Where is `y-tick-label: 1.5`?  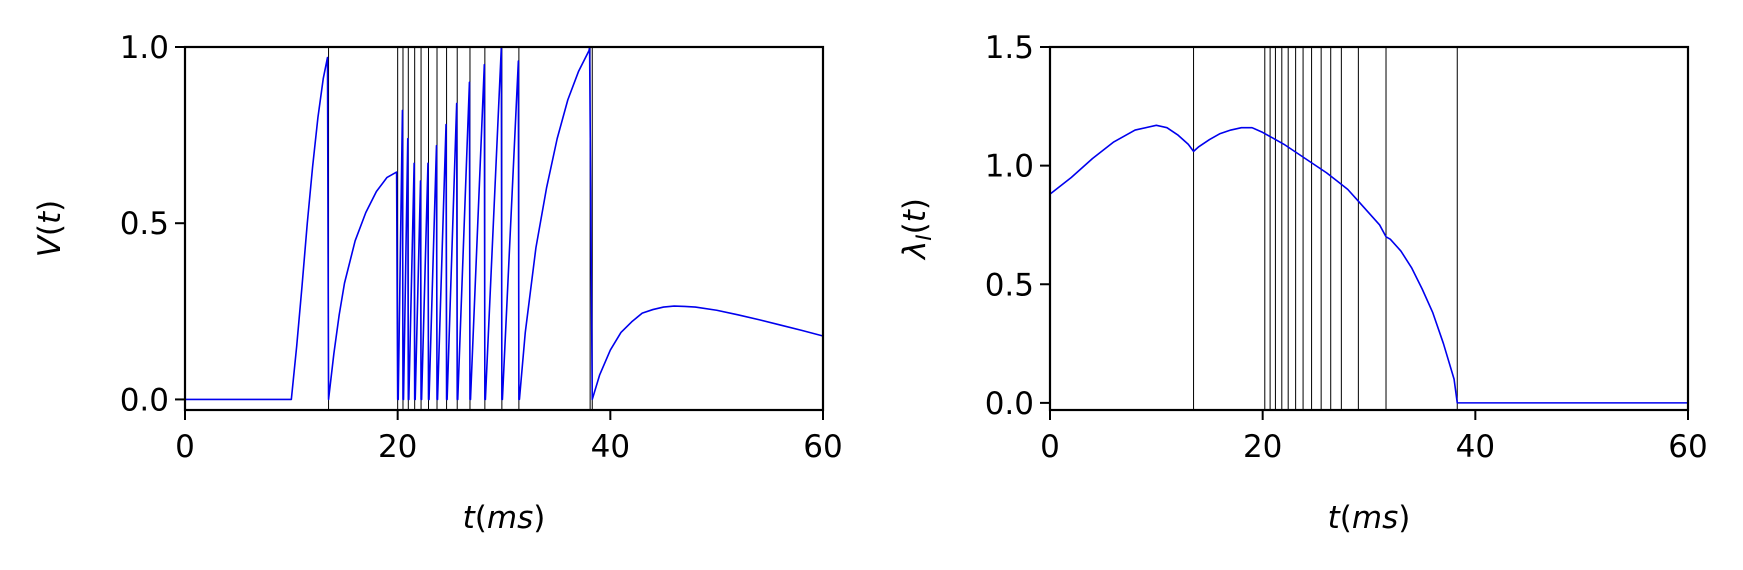
y-tick-label: 1.5 is located at coordinates (1009, 48).